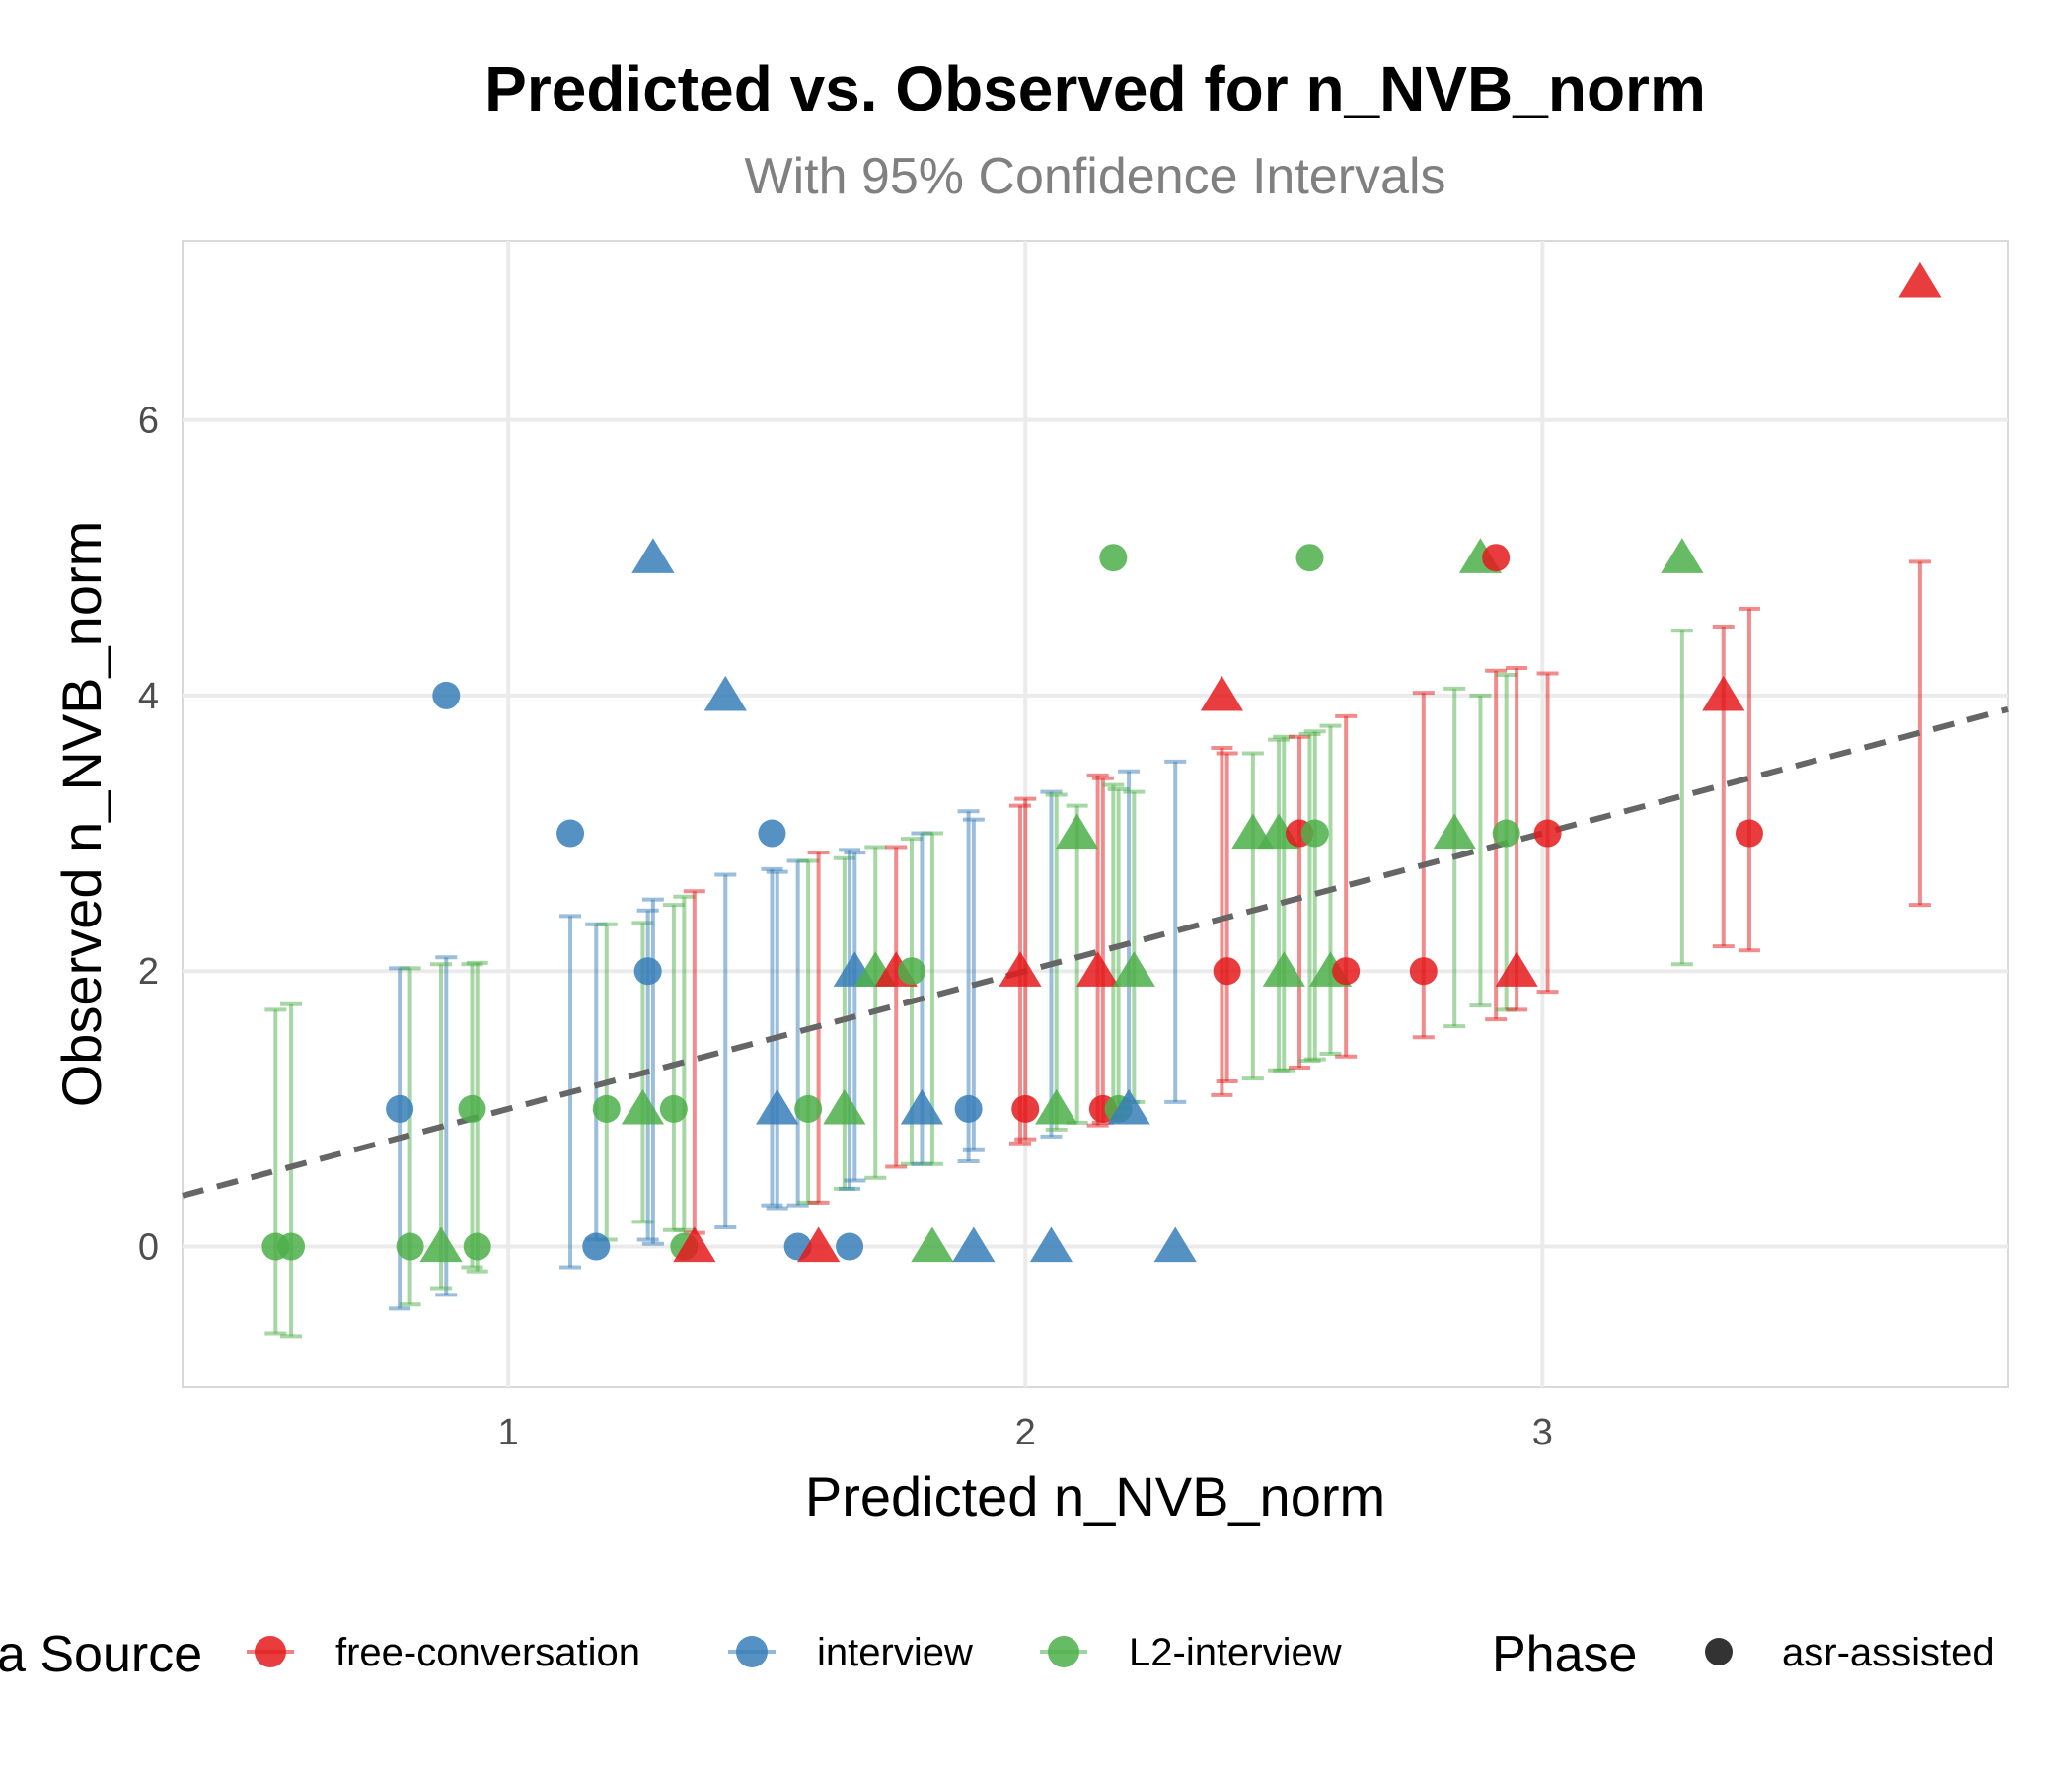 Image resolution: width=2072 pixels, height=1776 pixels. What do you see at coordinates (1543, 1432) in the screenshot?
I see `x-tick-label: 3` at bounding box center [1543, 1432].